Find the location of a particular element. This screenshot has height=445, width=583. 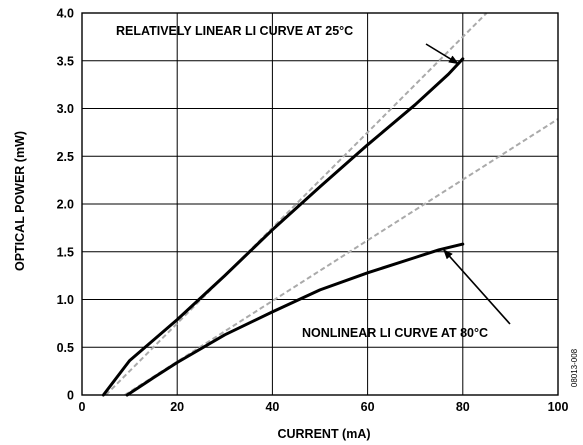

figure-id: 08013-008 is located at coordinates (574, 367).